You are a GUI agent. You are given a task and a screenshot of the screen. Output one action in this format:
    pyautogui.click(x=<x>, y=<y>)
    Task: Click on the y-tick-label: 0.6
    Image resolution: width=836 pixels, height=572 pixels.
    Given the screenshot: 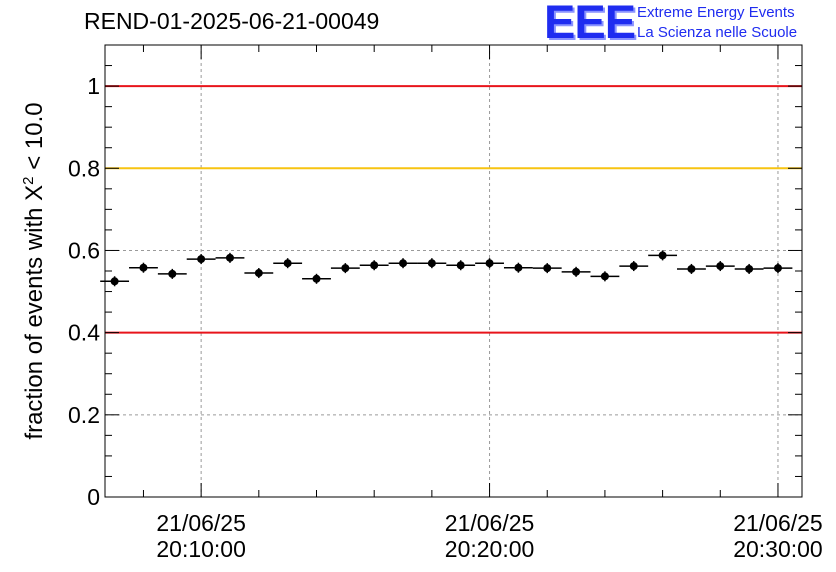 What is the action you would take?
    pyautogui.click(x=84, y=250)
    